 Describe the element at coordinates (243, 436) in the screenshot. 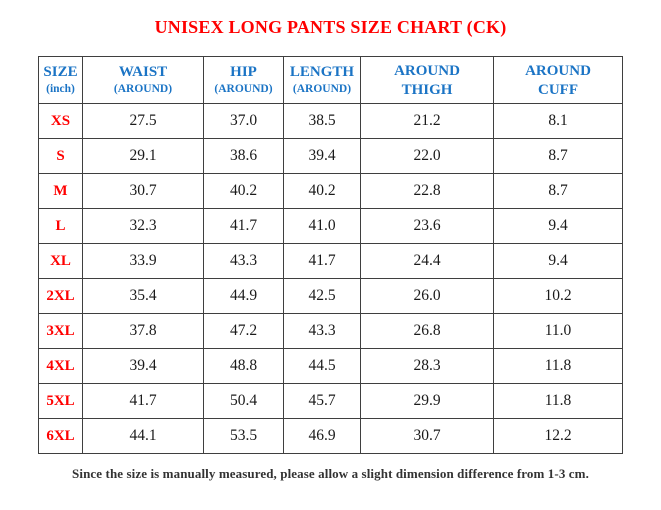

I see `measurement-value: 53.5` at that location.